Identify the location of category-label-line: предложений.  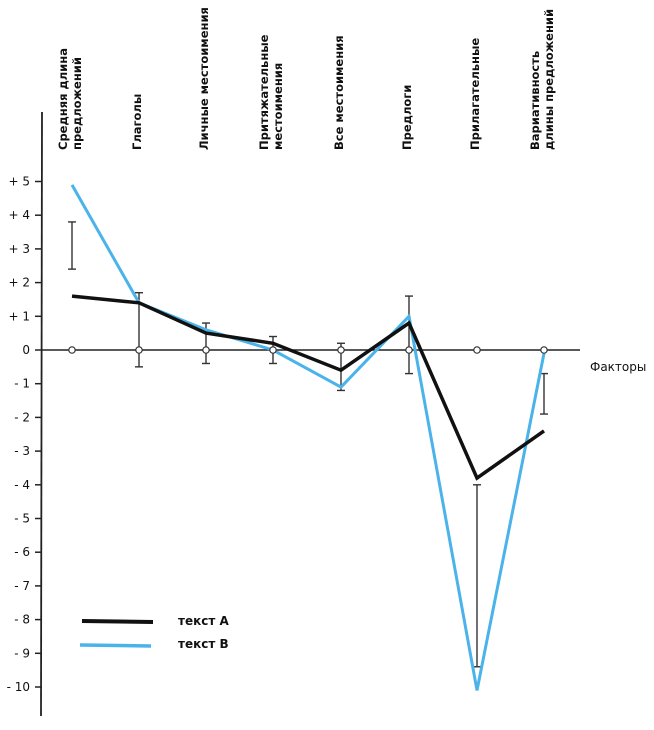
(77, 103).